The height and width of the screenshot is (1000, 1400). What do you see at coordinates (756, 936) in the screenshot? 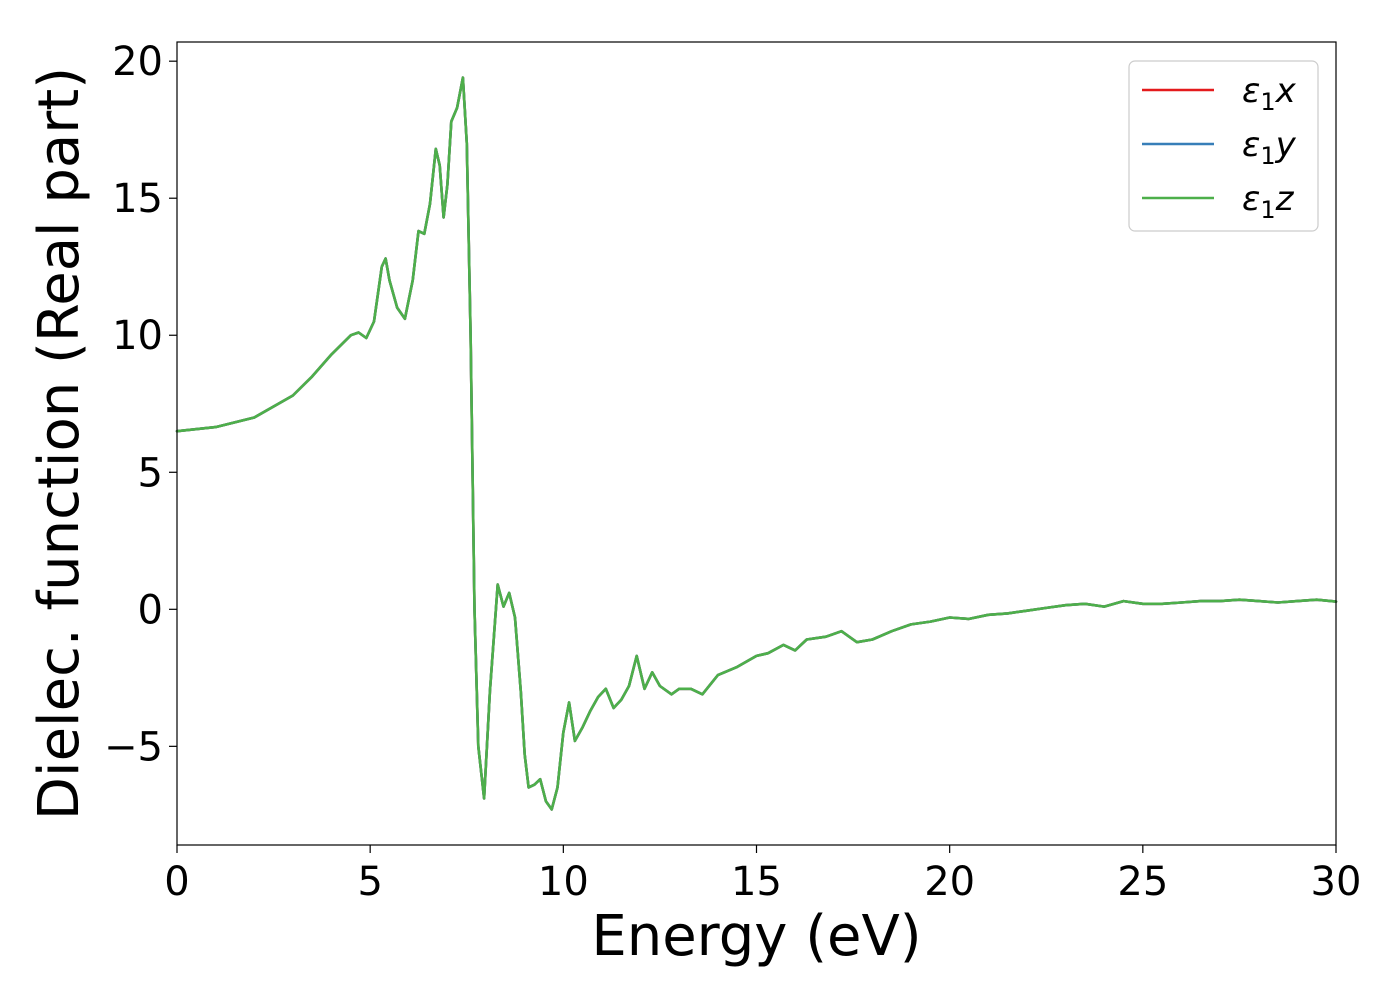
I see `x-axis-title: Energy (eV)` at bounding box center [756, 936].